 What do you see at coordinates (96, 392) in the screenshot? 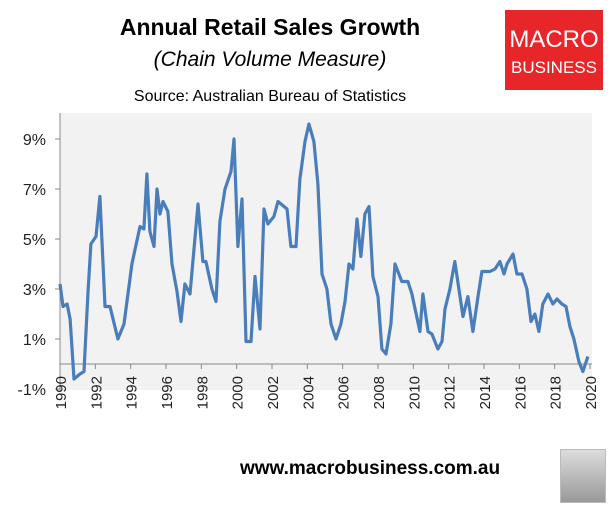
I see `x-tick-label: 1992` at bounding box center [96, 392].